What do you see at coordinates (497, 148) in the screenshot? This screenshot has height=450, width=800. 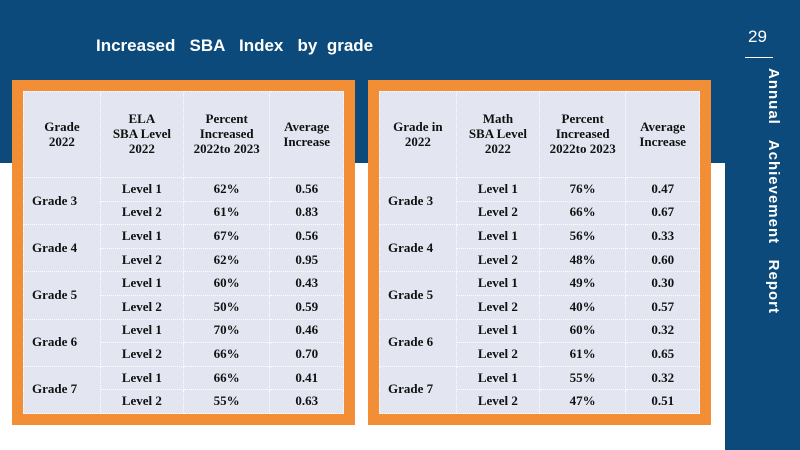 I see `level-header-line: 2022` at bounding box center [497, 148].